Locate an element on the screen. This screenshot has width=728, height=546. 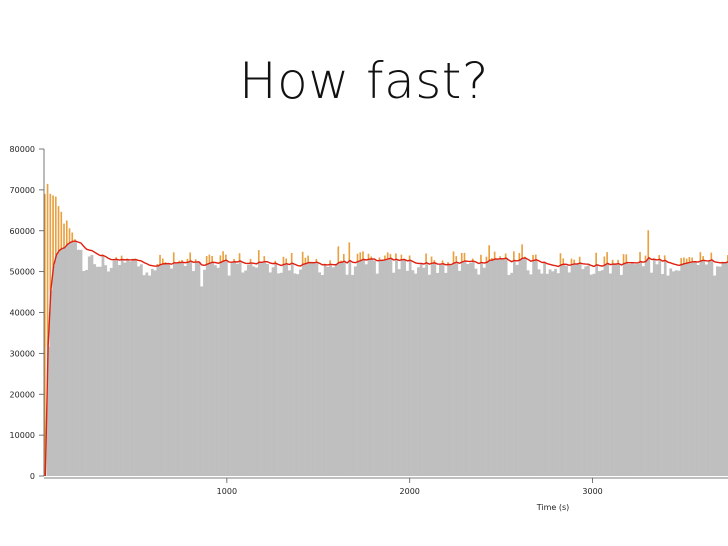
slide-title: How fast? is located at coordinates (364, 81).